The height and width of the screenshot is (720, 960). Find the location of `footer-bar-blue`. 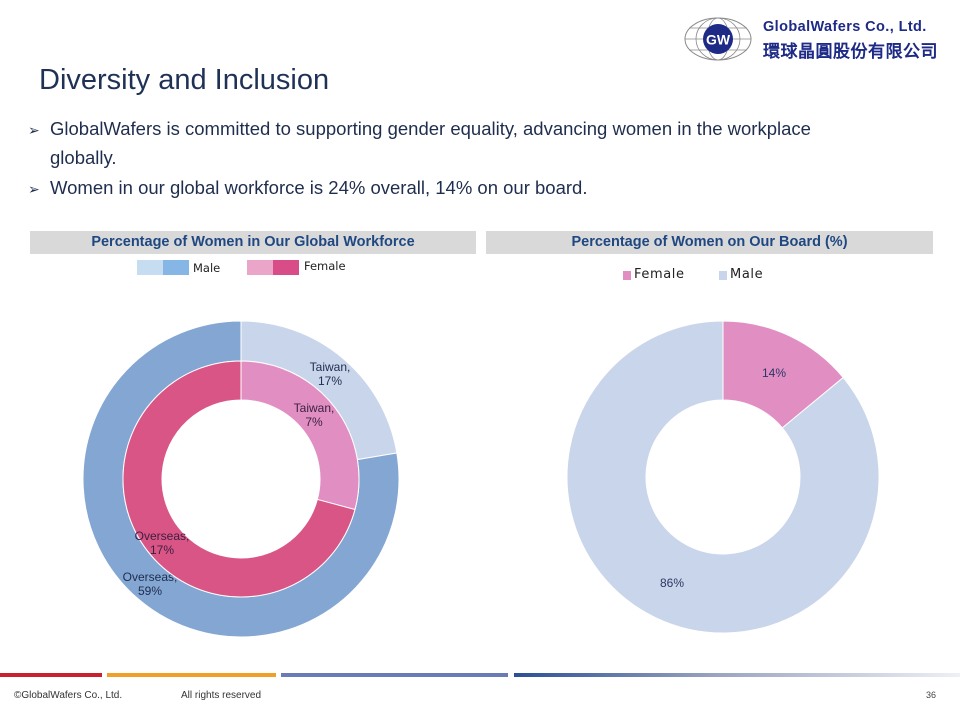

footer-bar-blue is located at coordinates (394, 675).